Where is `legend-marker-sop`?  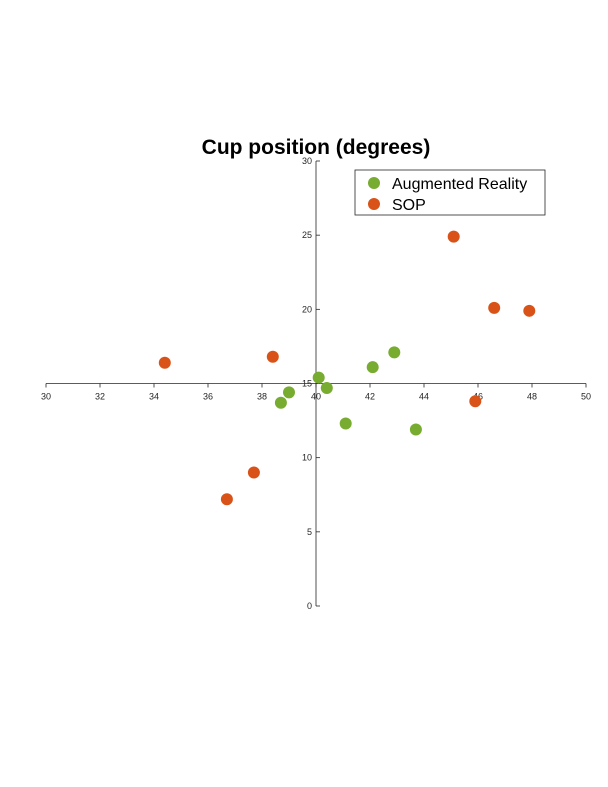
legend-marker-sop is located at coordinates (374, 204).